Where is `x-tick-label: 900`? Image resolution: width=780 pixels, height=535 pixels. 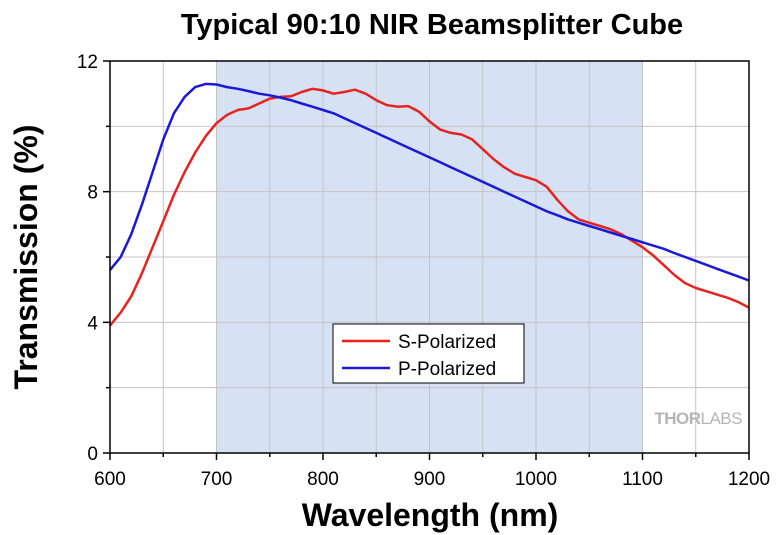 x-tick-label: 900 is located at coordinates (430, 479).